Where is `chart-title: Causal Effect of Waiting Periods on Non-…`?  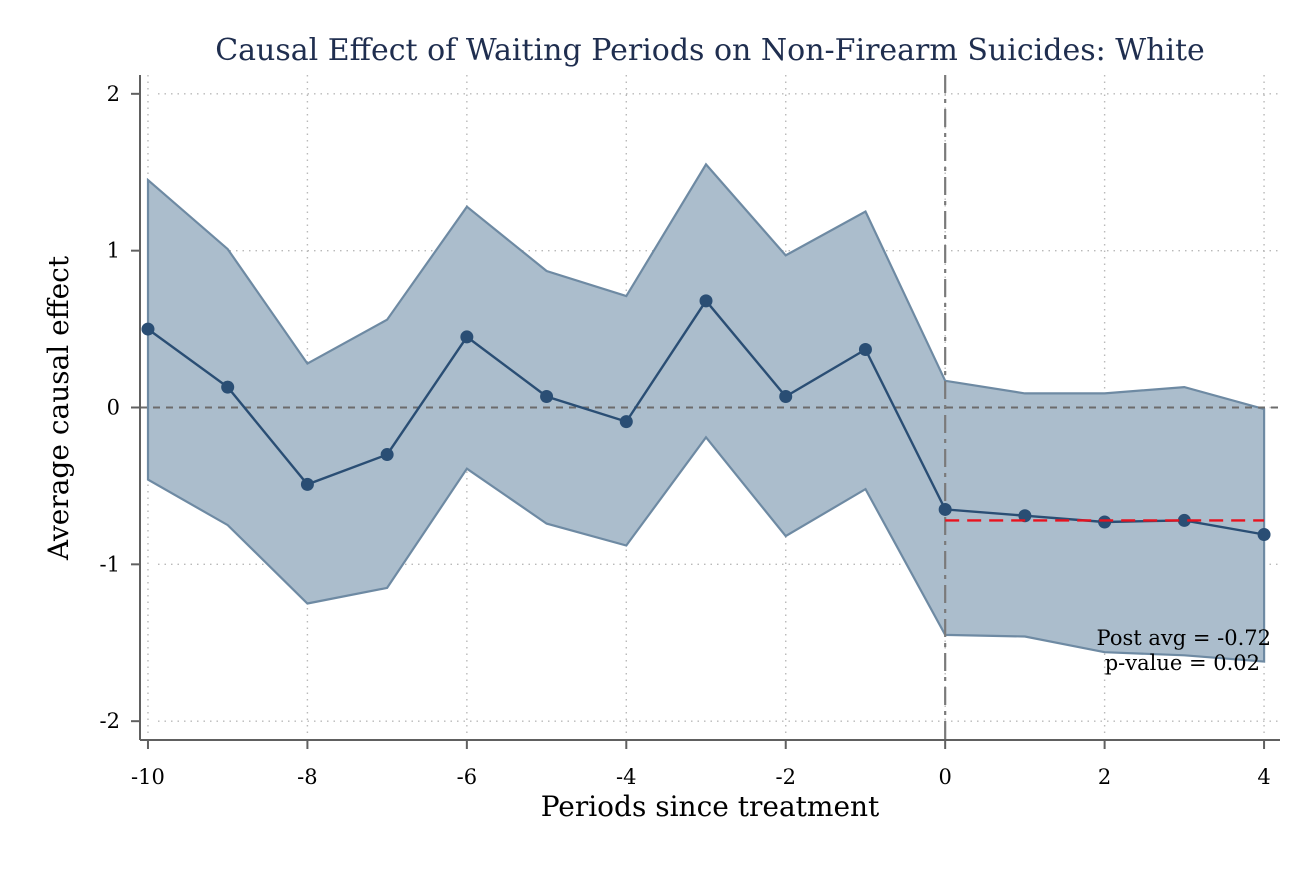
chart-title: Causal Effect of Waiting Periods on Non-… is located at coordinates (710, 50).